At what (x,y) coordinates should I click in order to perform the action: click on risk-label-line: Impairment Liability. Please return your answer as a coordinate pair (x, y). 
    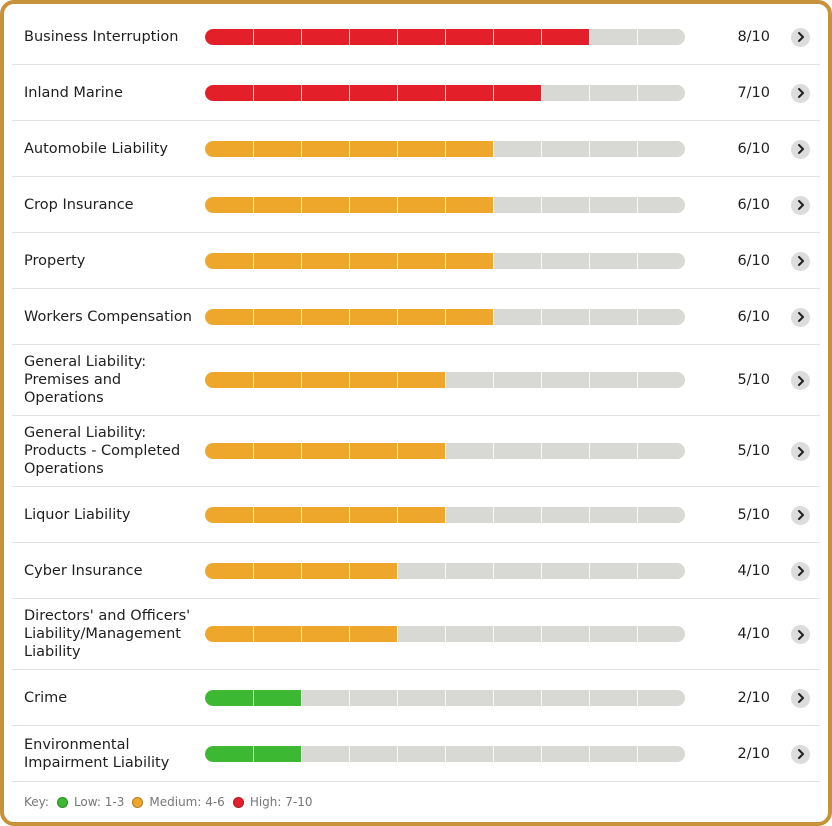
    Looking at the image, I should click on (97, 762).